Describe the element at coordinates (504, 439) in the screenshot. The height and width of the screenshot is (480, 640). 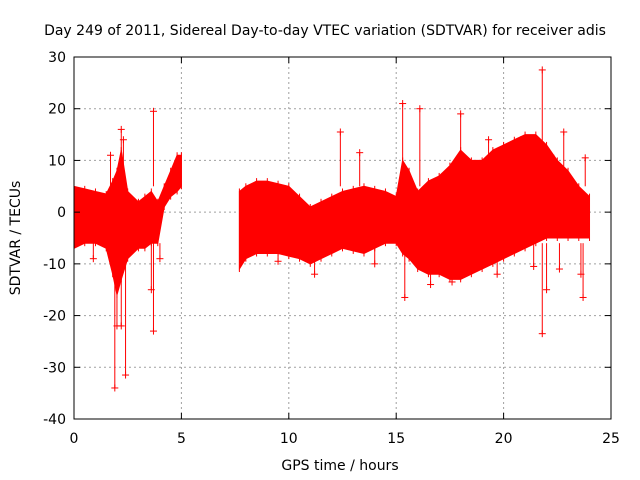
I see `x-tick-label: 20` at that location.